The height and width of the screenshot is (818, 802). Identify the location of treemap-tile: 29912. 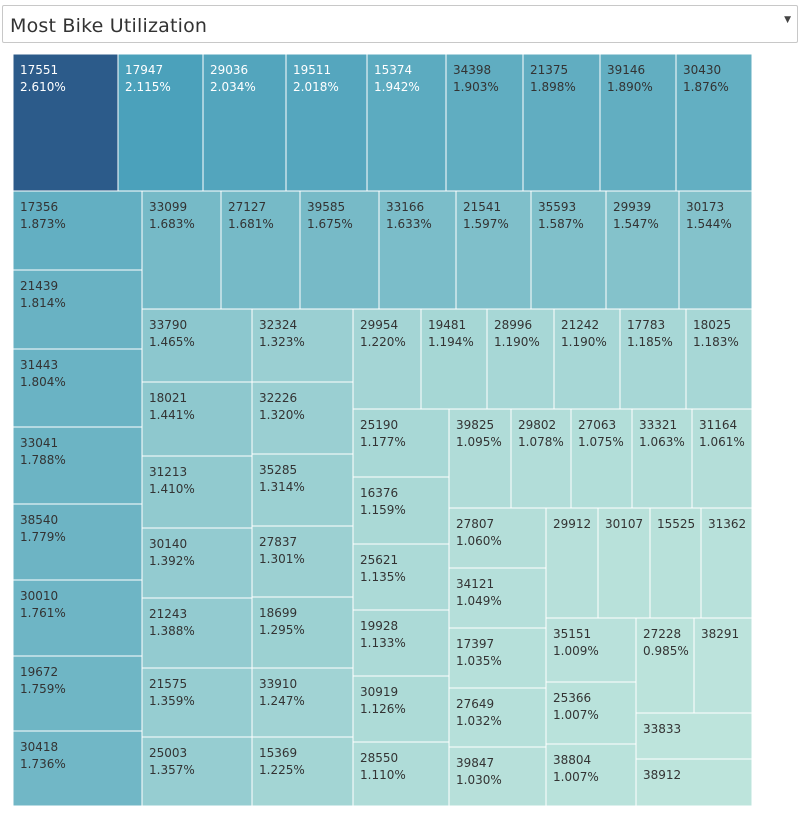
(572, 563).